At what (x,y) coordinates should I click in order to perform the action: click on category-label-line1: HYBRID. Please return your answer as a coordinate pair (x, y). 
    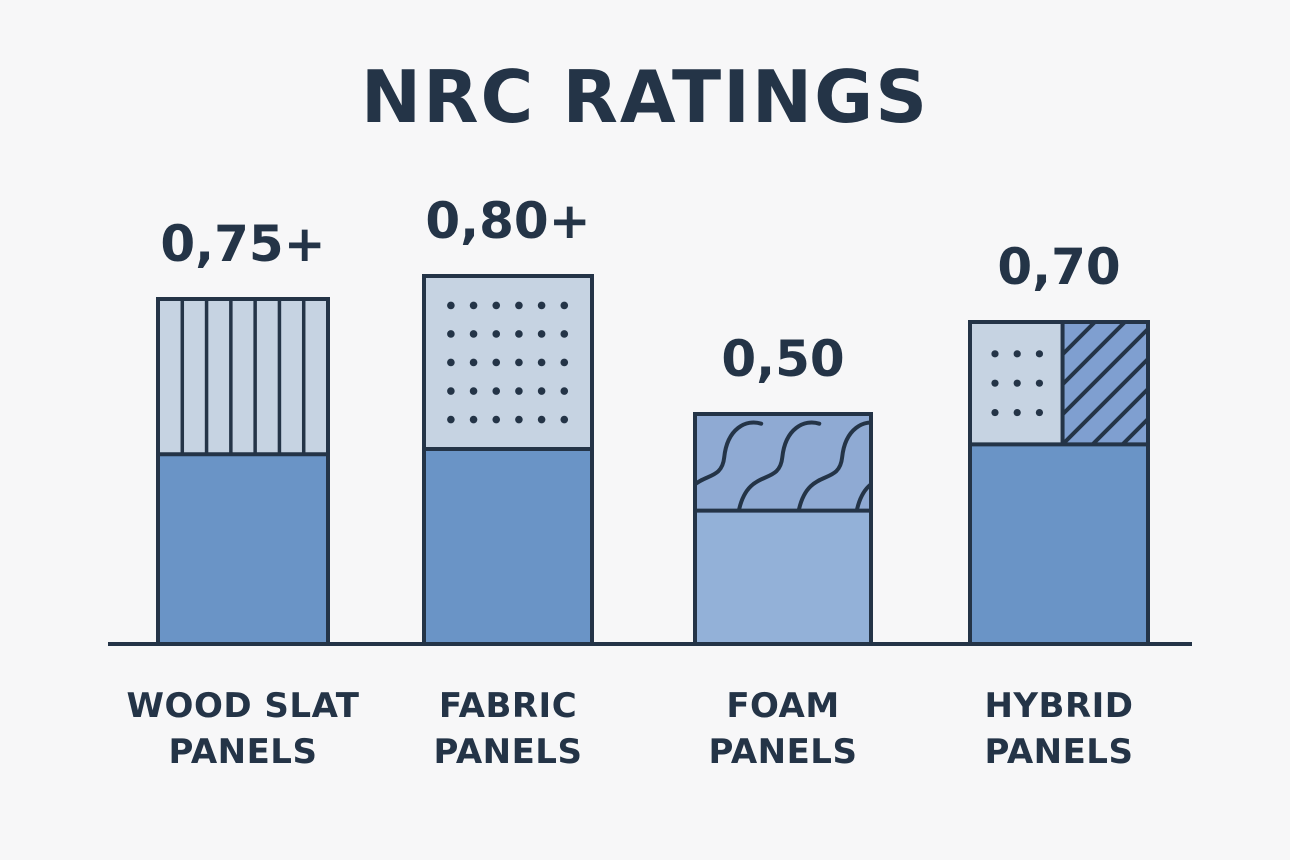
    Looking at the image, I should click on (1058, 706).